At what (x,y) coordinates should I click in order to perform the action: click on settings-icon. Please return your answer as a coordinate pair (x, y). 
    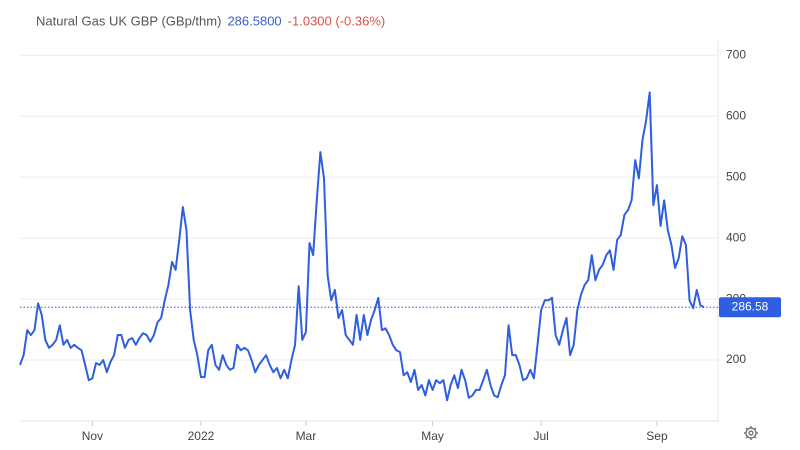
    Looking at the image, I should click on (751, 433).